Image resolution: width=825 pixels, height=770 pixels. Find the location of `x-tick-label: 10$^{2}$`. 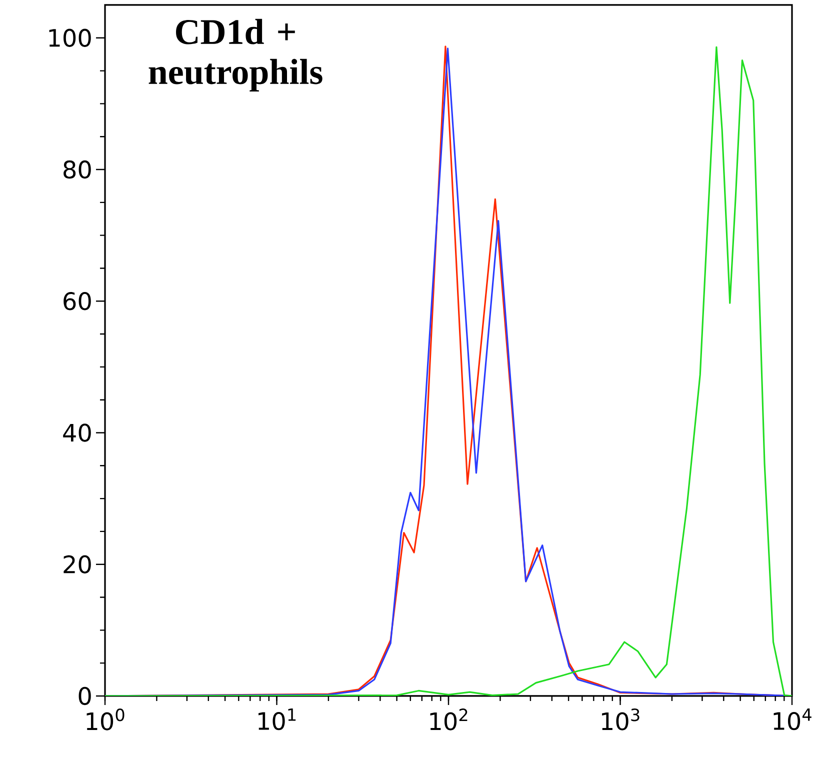

x-tick-label: 10$^{2}$ is located at coordinates (449, 719).